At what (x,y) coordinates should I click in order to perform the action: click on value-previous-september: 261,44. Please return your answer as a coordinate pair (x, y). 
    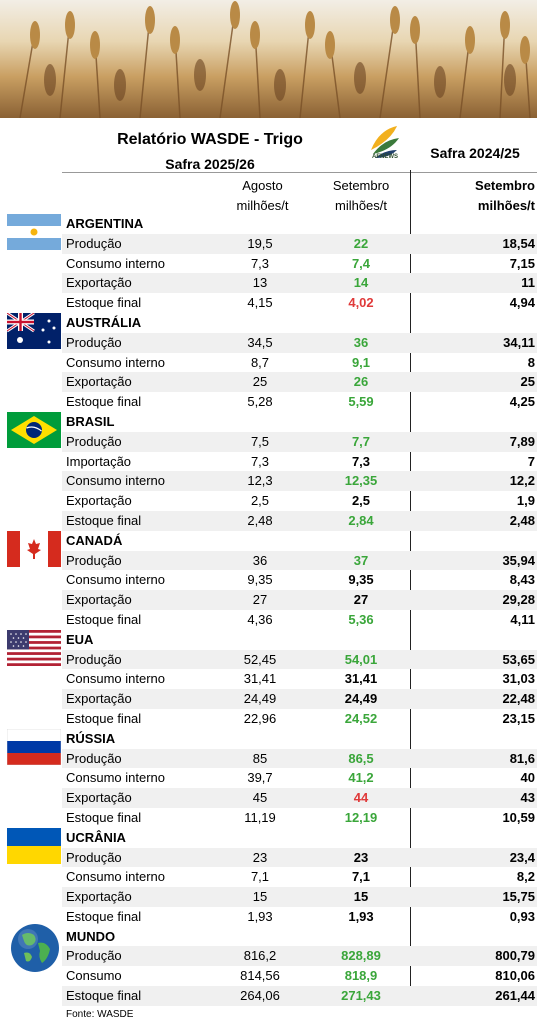
    Looking at the image, I should click on (515, 996).